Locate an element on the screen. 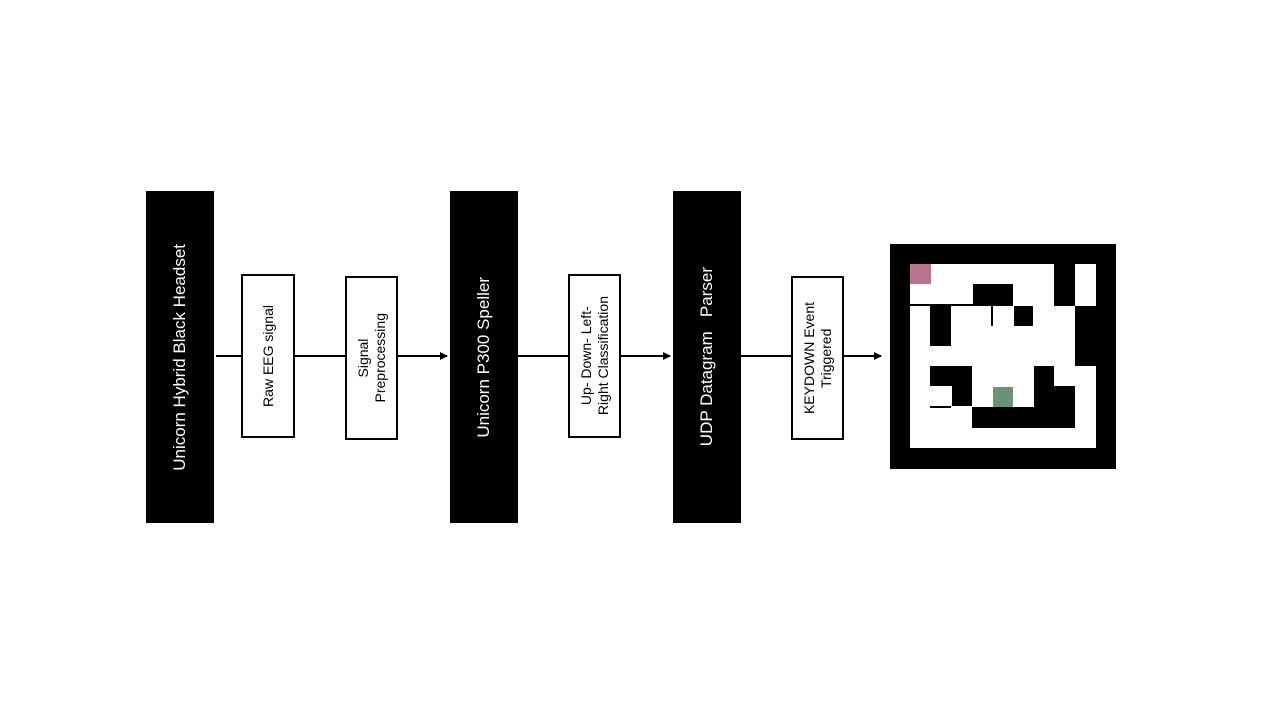 This screenshot has height=720, width=1280. raw-eeg-label: Raw EEG signal is located at coordinates (267, 356).